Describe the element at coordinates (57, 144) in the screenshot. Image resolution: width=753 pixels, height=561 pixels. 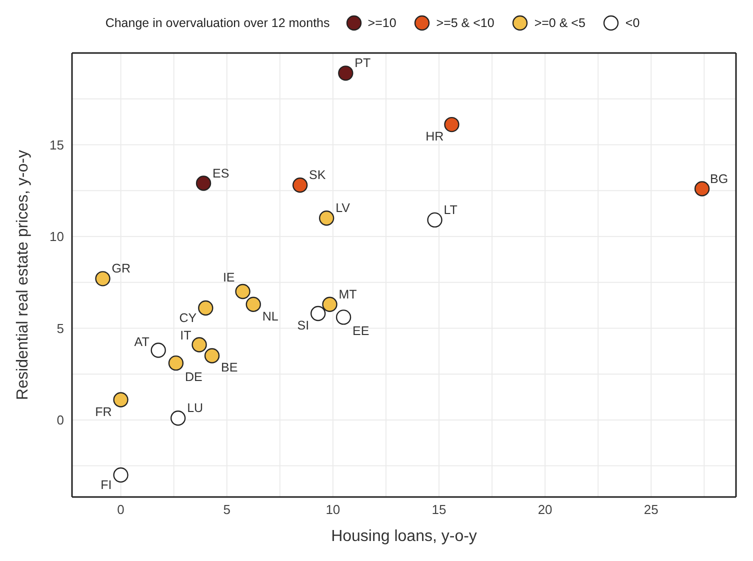
I see `y-tick-label: 15` at that location.